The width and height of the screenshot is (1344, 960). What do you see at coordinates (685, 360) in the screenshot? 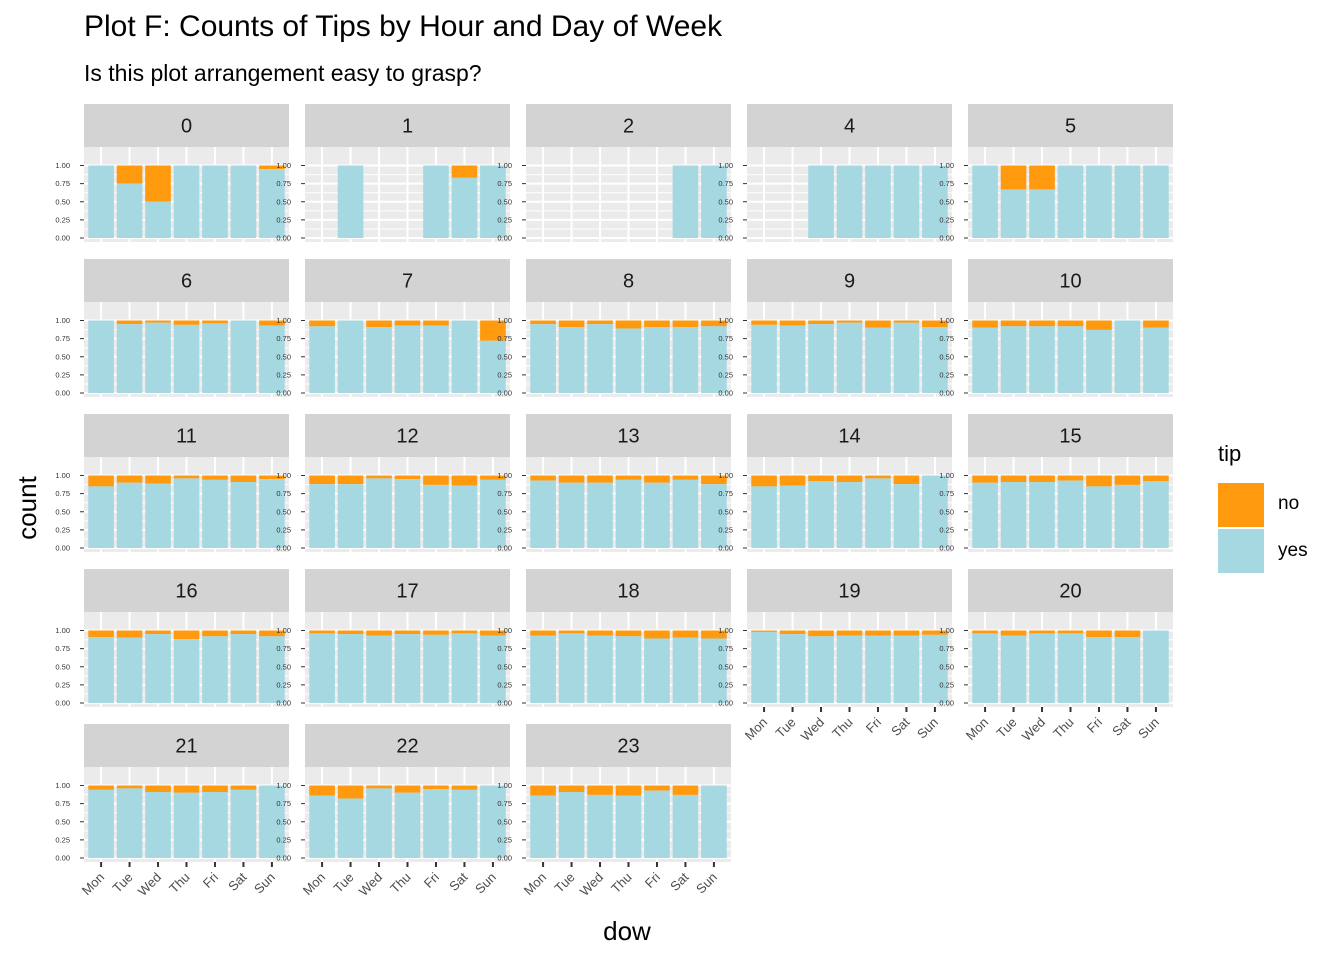
I see `facet-8-bar-yes-Sat` at bounding box center [685, 360].